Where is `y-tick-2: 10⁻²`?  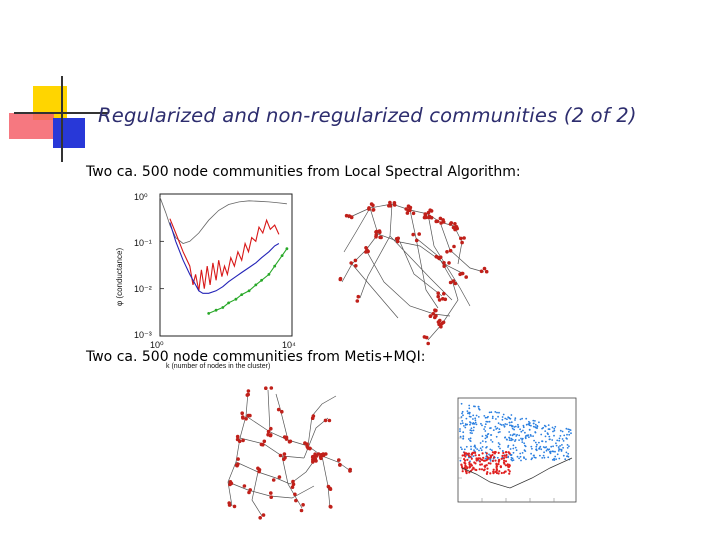 y-tick-2: 10⁻² is located at coordinates (143, 289).